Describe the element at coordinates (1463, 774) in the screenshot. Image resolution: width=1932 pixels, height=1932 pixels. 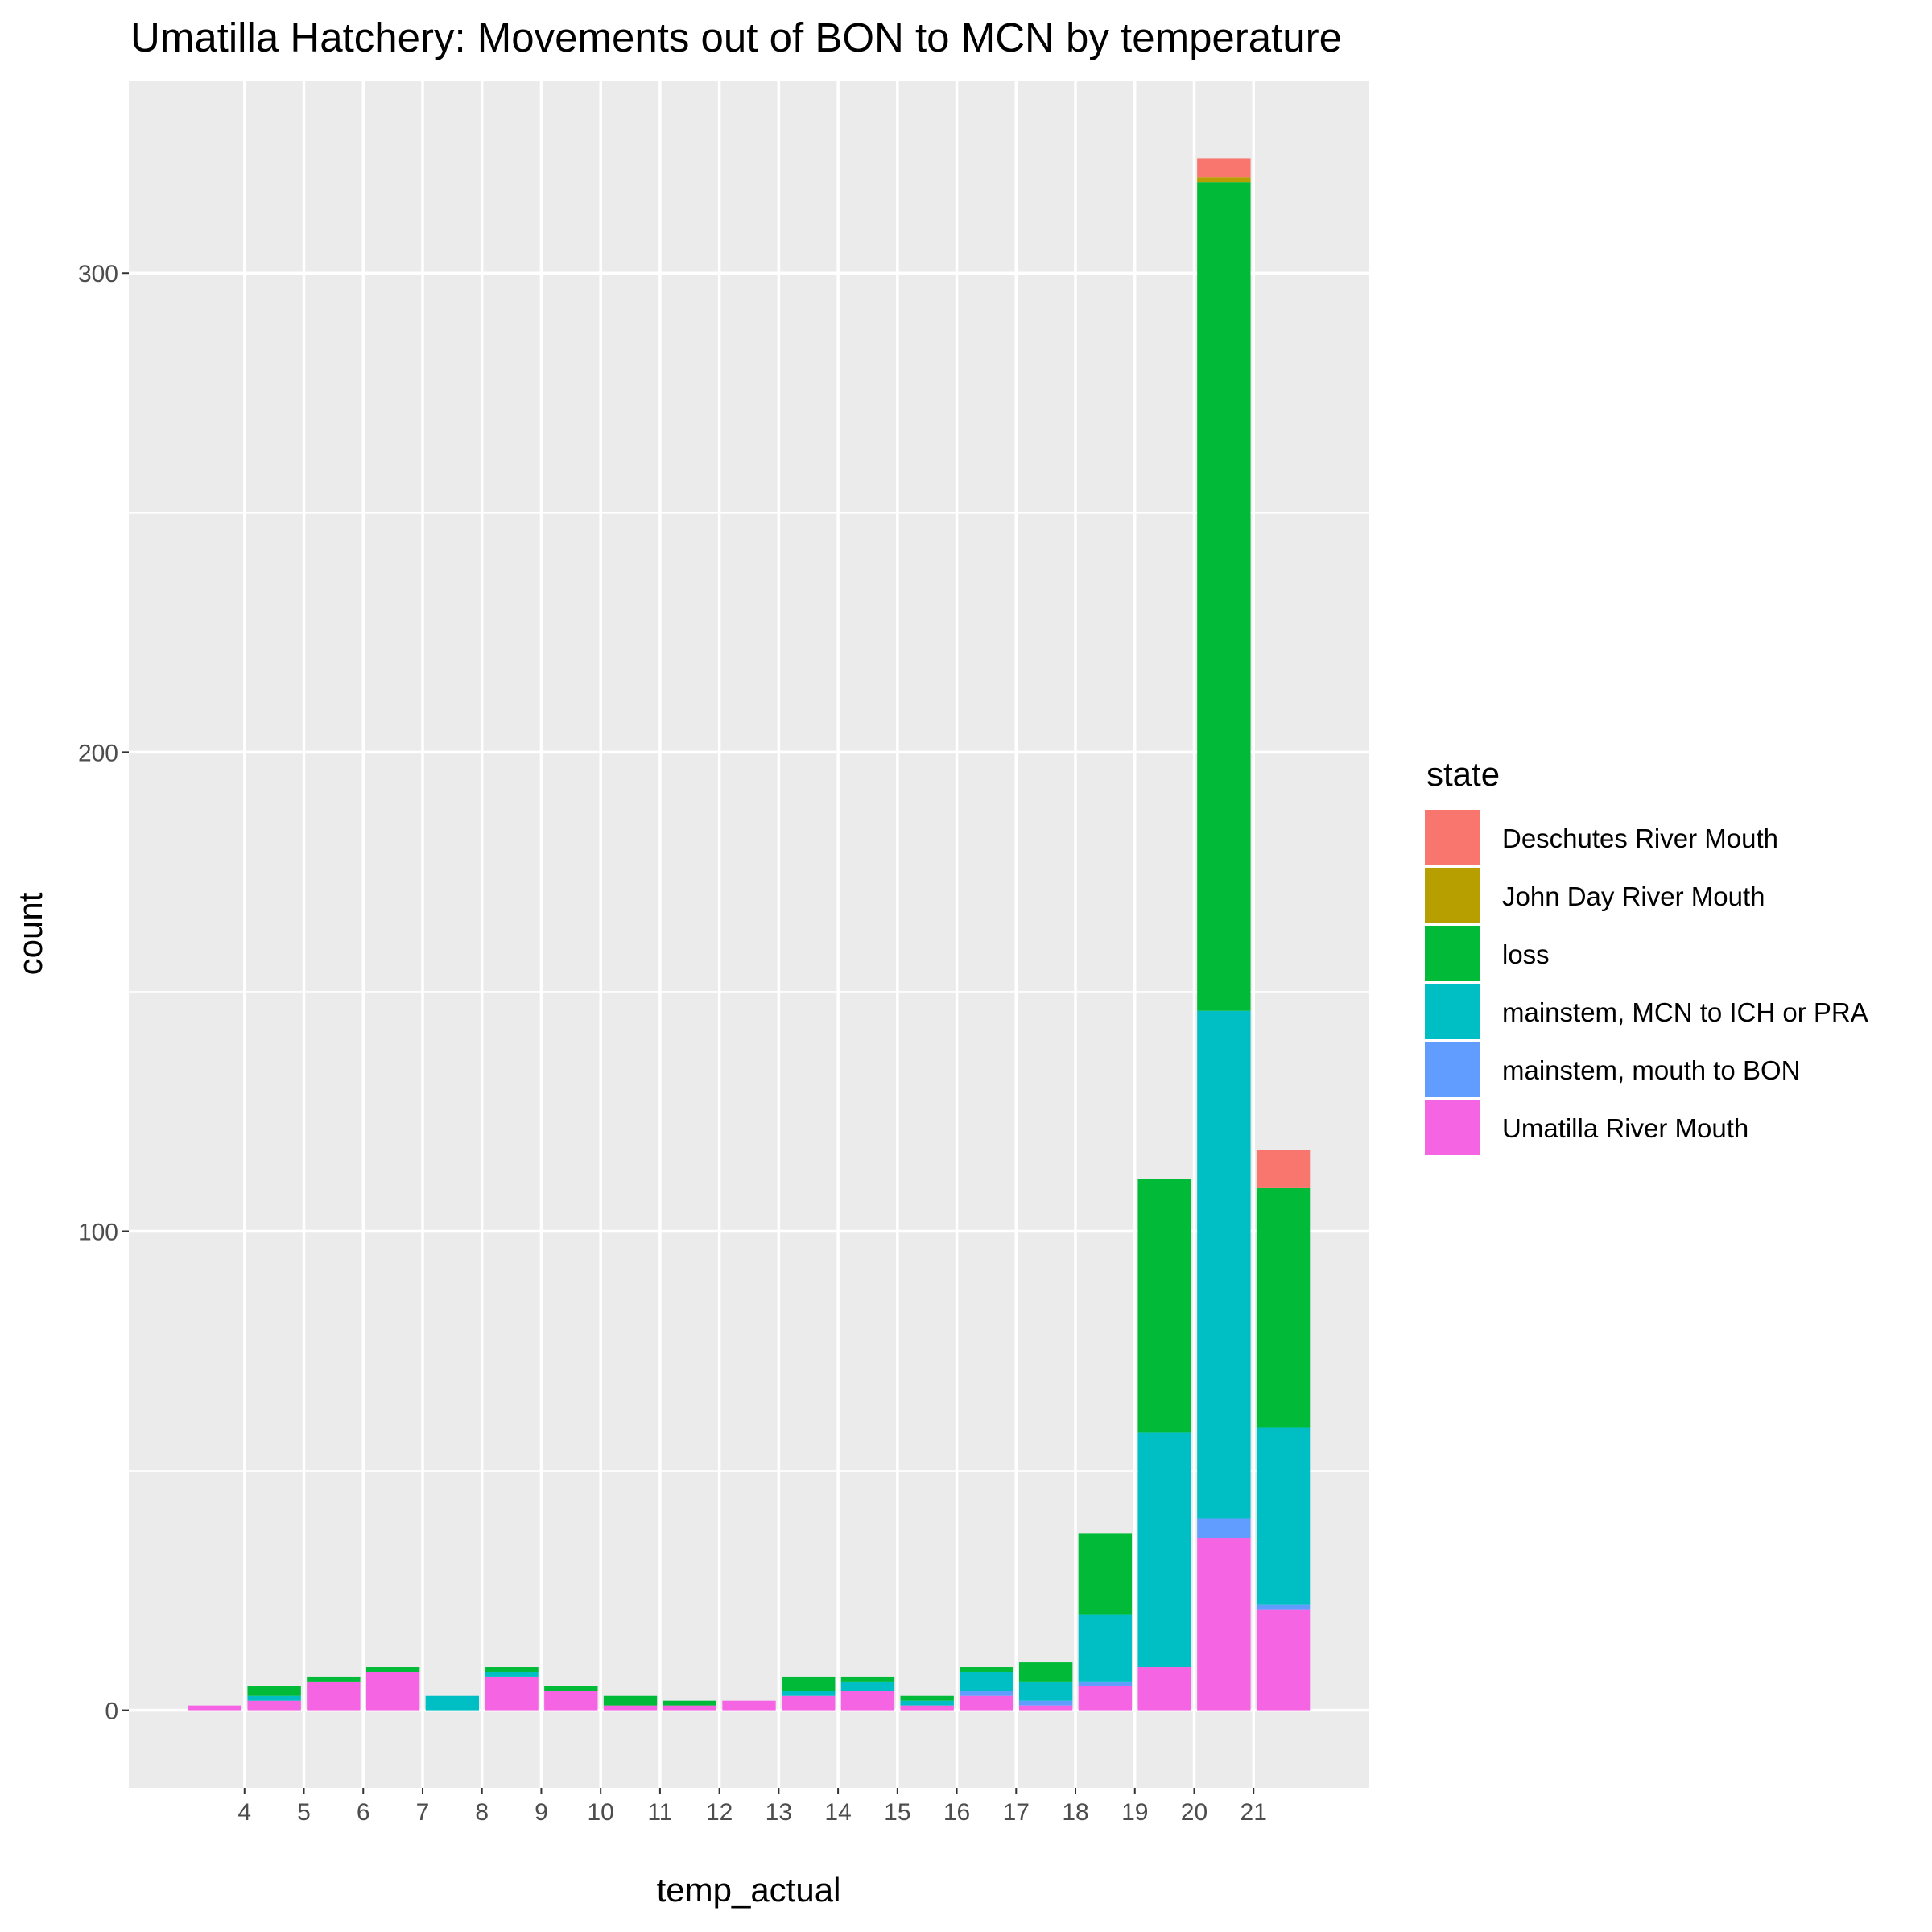
I see `legend-title: state` at that location.